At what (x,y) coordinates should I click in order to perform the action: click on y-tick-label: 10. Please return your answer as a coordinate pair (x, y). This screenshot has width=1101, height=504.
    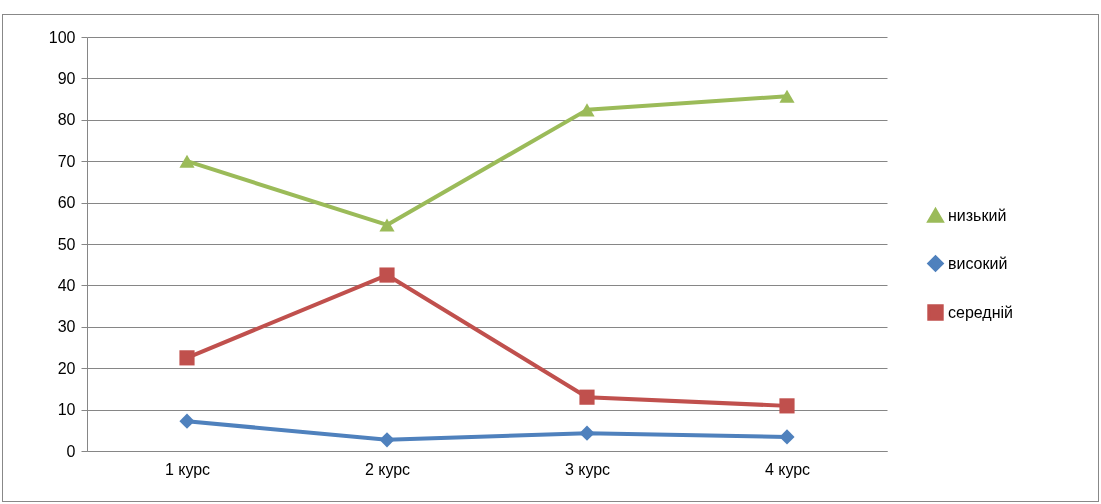
    Looking at the image, I should click on (66, 410).